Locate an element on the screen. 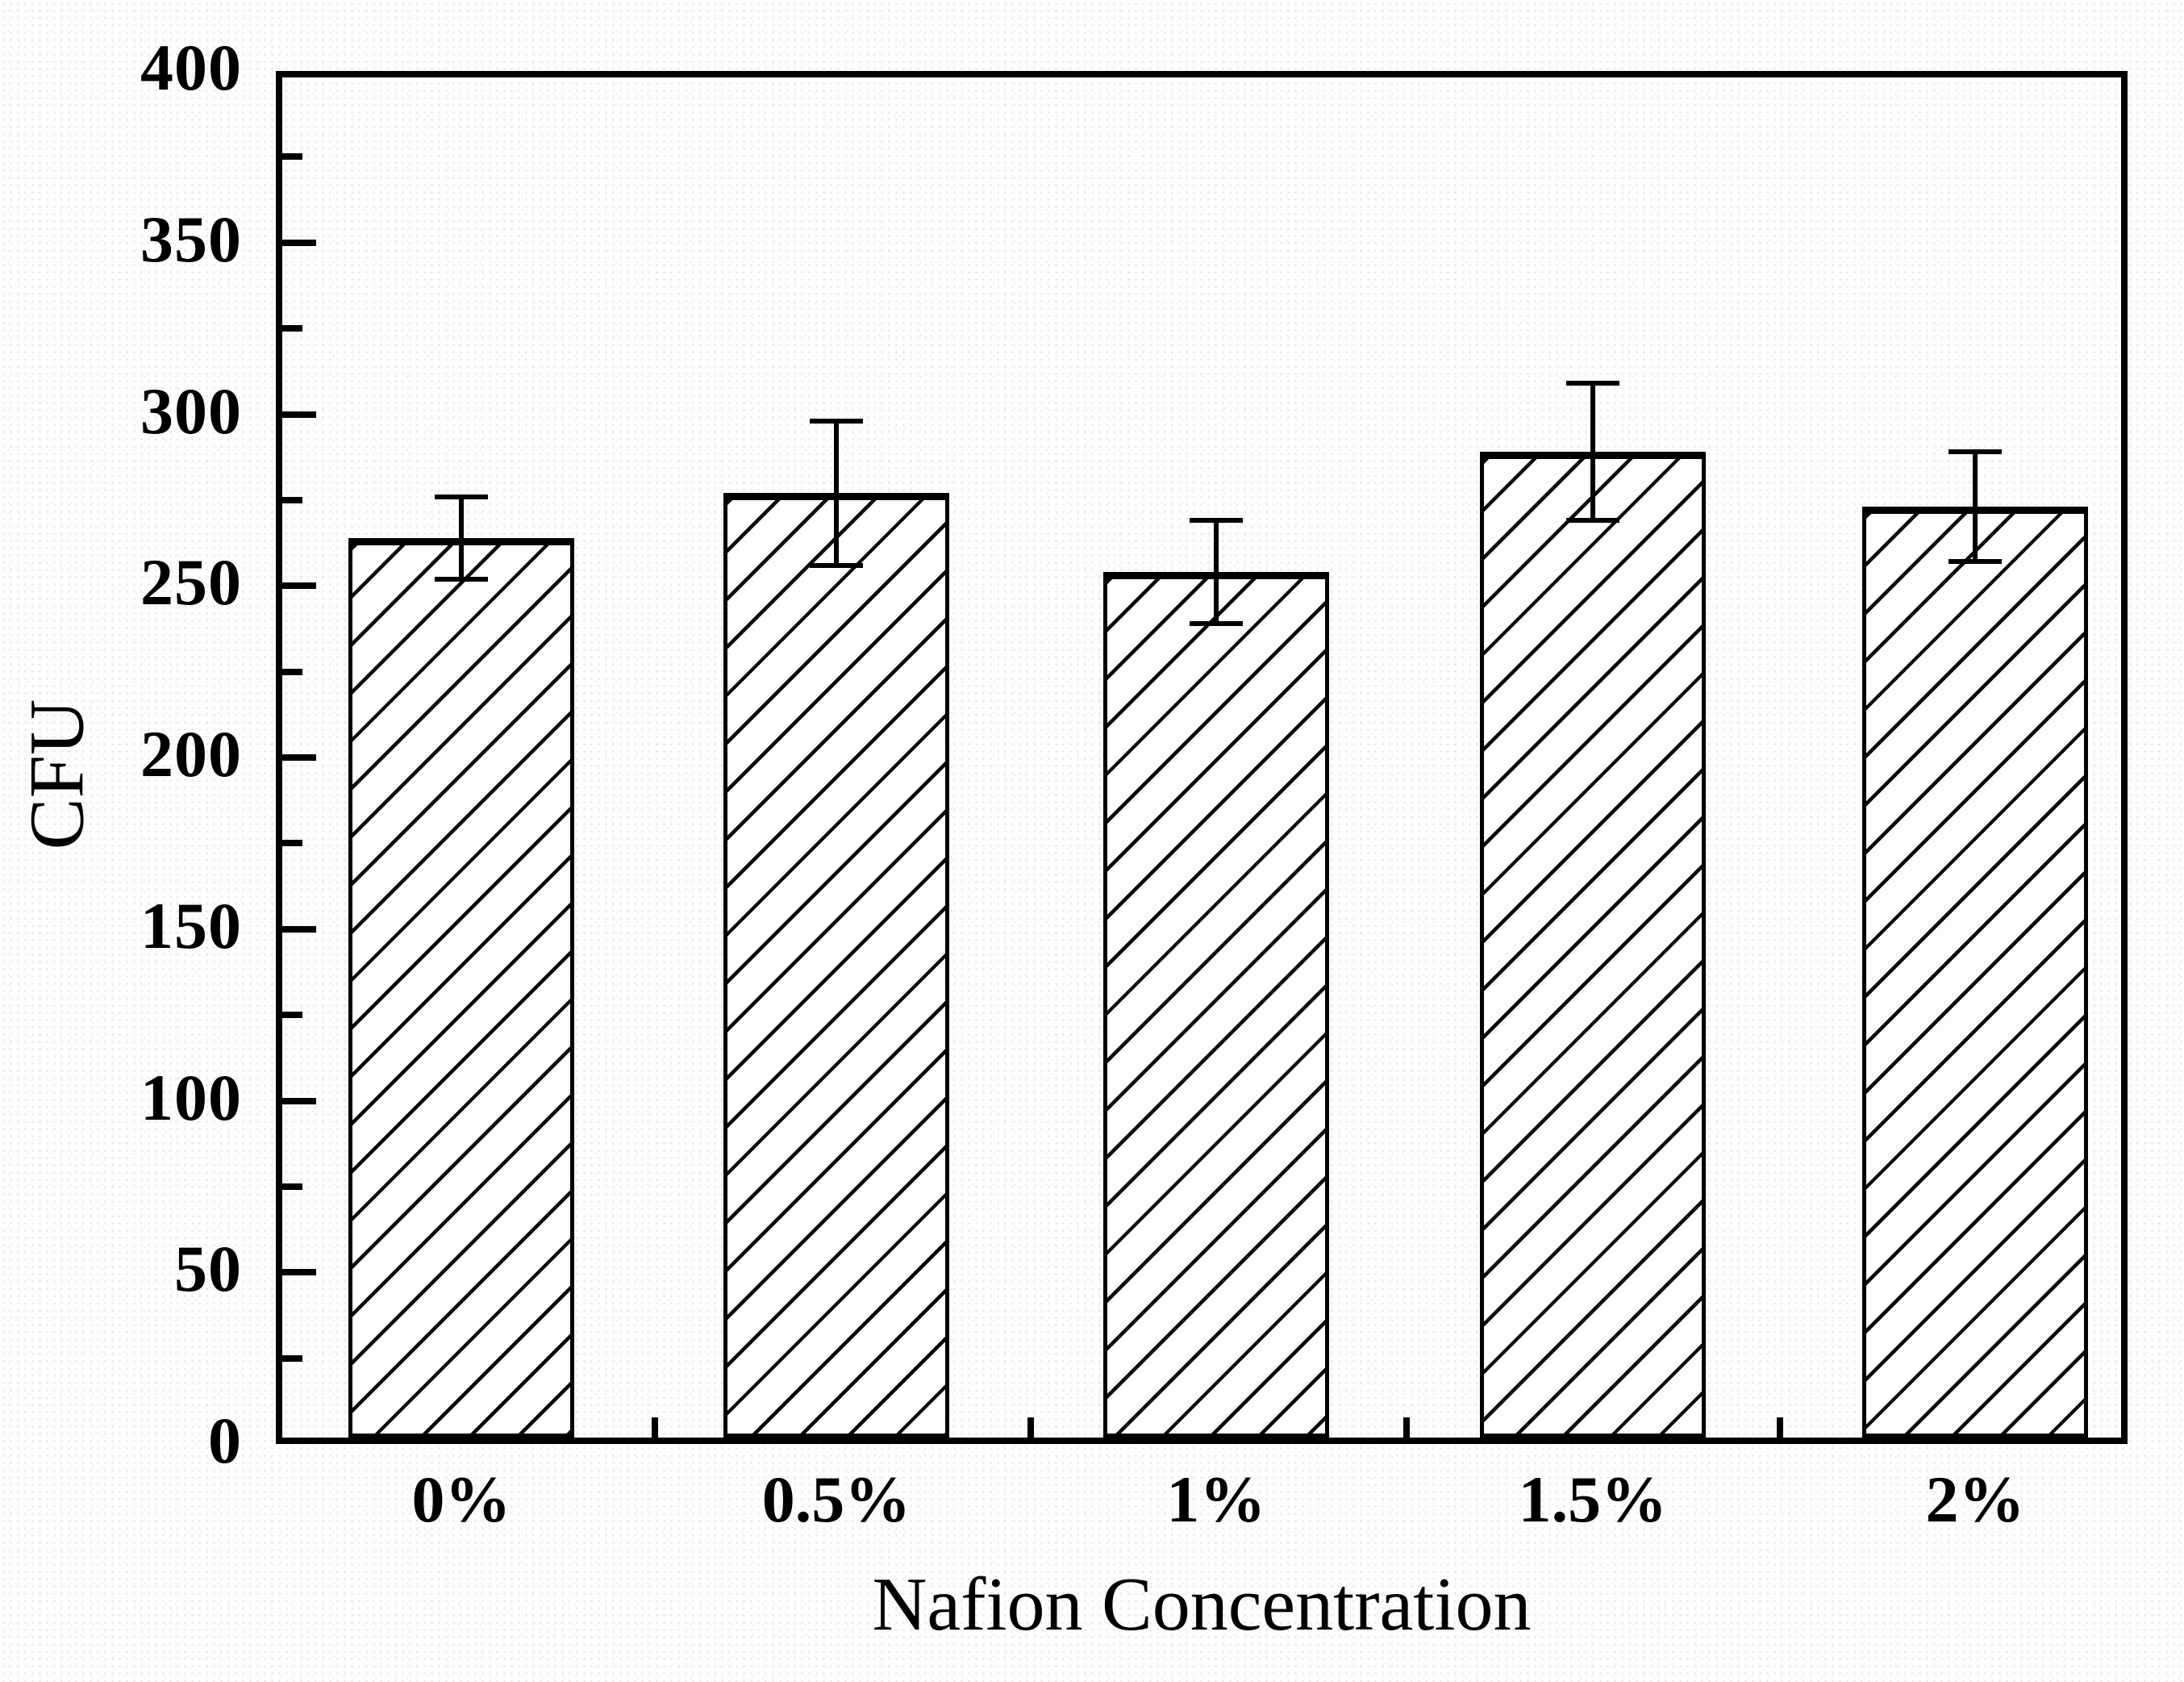 The height and width of the screenshot is (1682, 2184). y-tick-label: 50 is located at coordinates (208, 1269).